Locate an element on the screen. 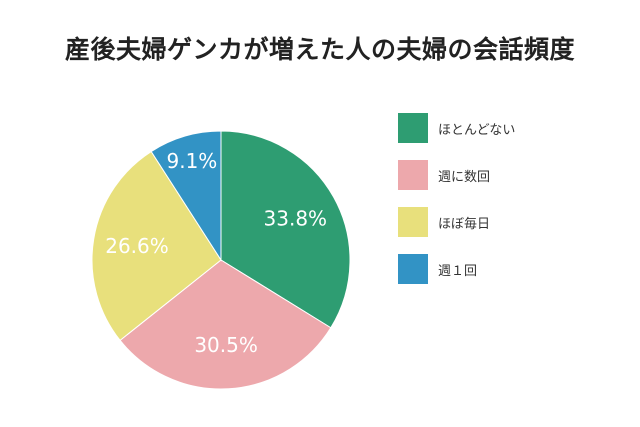 This screenshot has height=427, width=640. slice-value-label: 26.6% is located at coordinates (137, 246).